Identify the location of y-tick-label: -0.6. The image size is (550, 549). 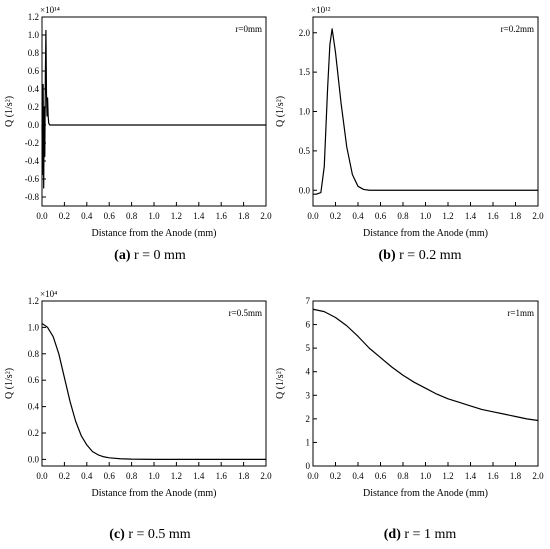
(32, 179).